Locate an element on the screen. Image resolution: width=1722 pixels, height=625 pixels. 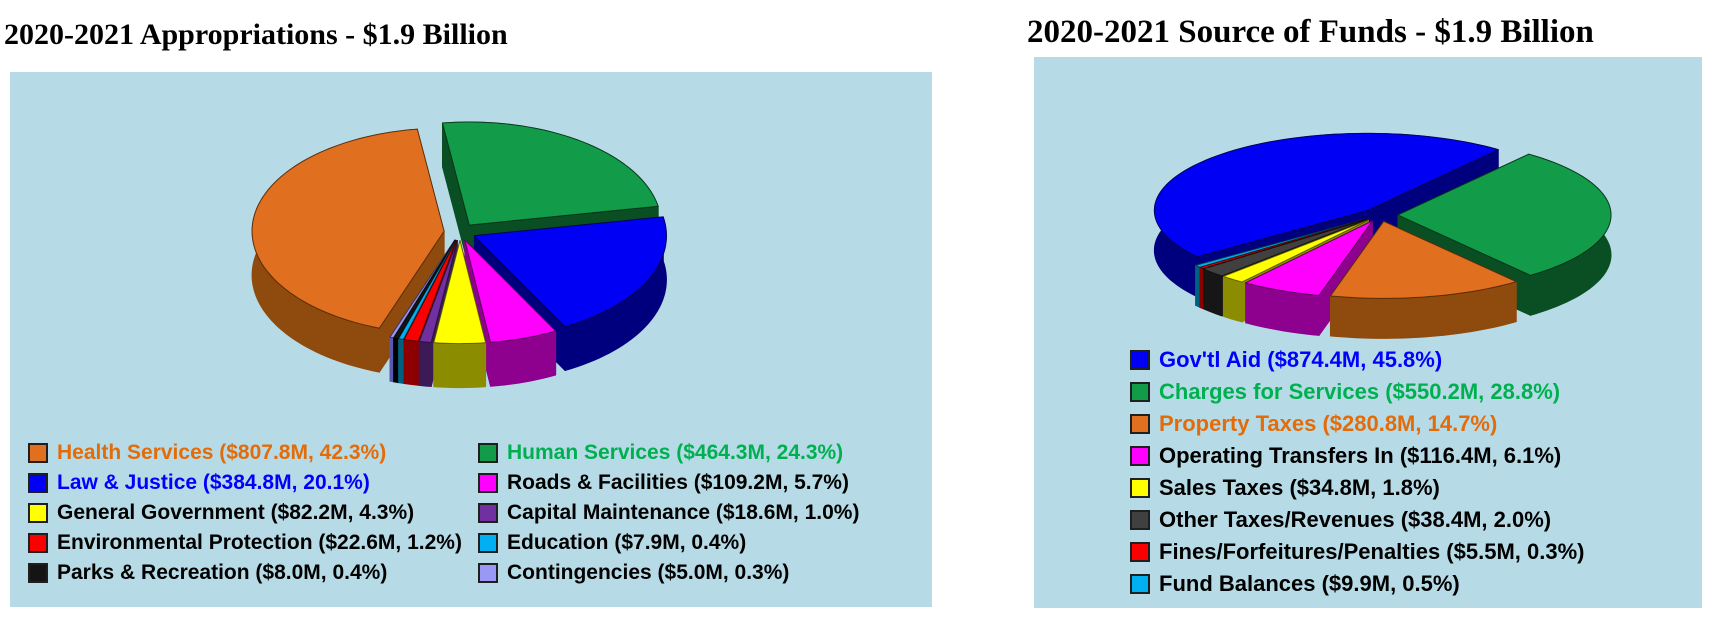
legend-label: Property Taxes ($280.8M, 14.7%) is located at coordinates (1328, 423).